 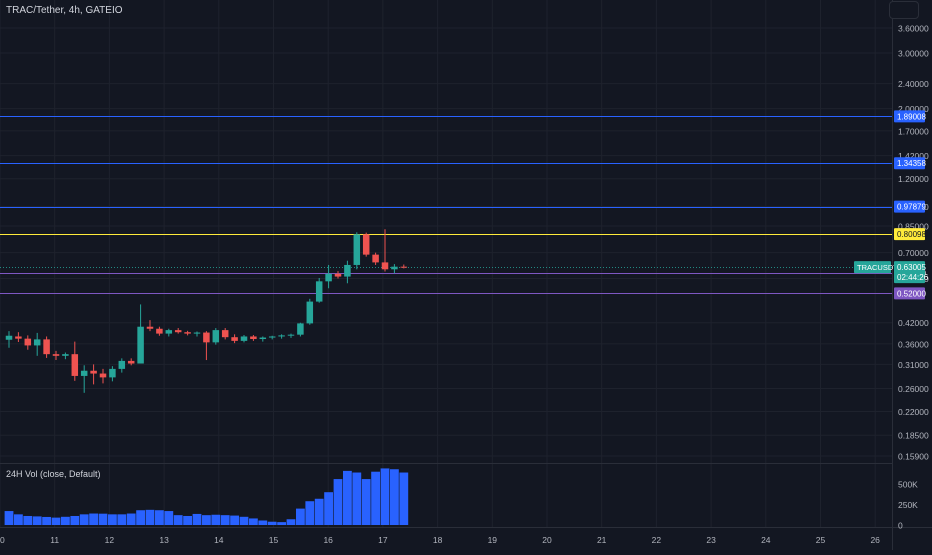 I want to click on price-axis-label: 3.00000, so click(x=913, y=54).